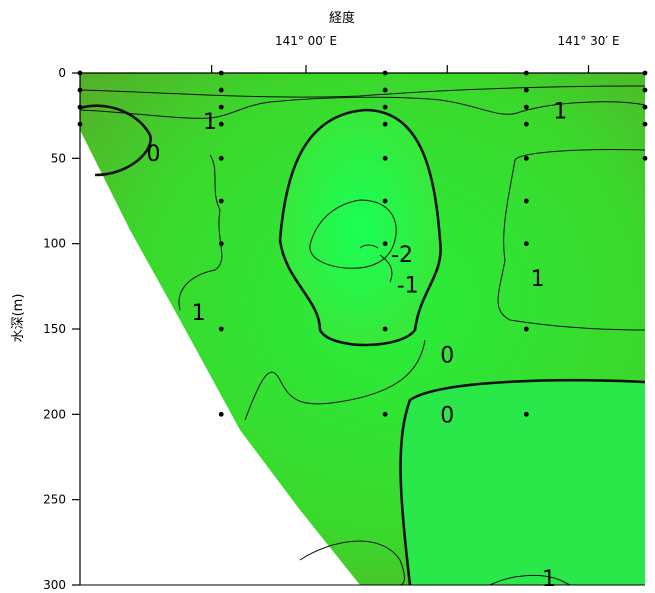 The height and width of the screenshot is (593, 655). I want to click on y-tick-label: 300, so click(54, 585).